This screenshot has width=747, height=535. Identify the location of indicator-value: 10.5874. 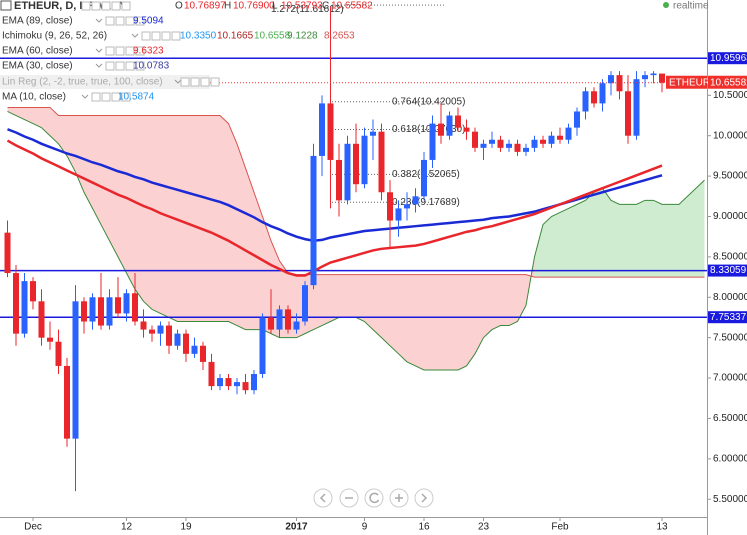
(136, 97).